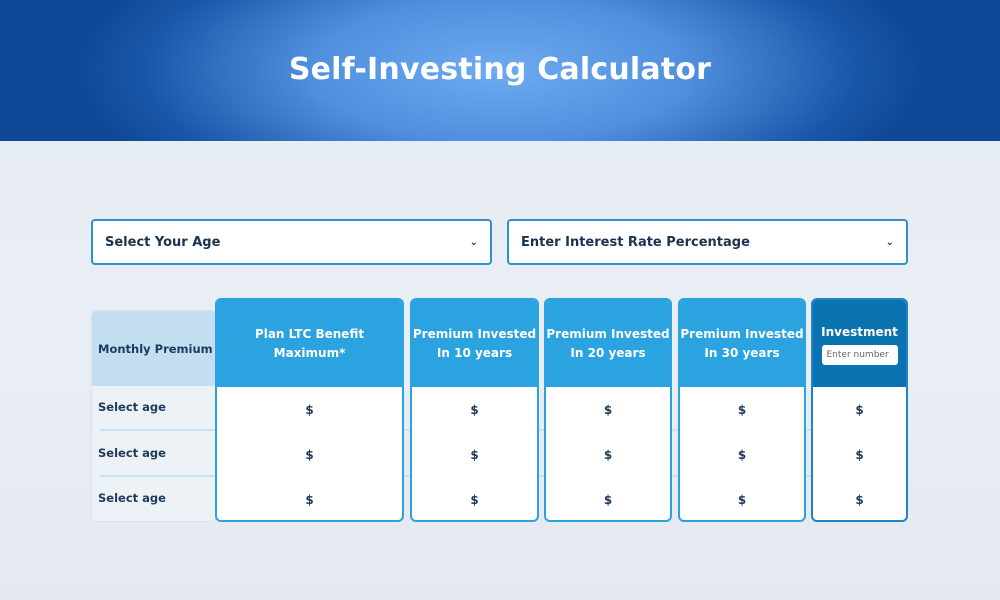 The width and height of the screenshot is (1000, 600). I want to click on column-subheader: In 20 years, so click(608, 352).